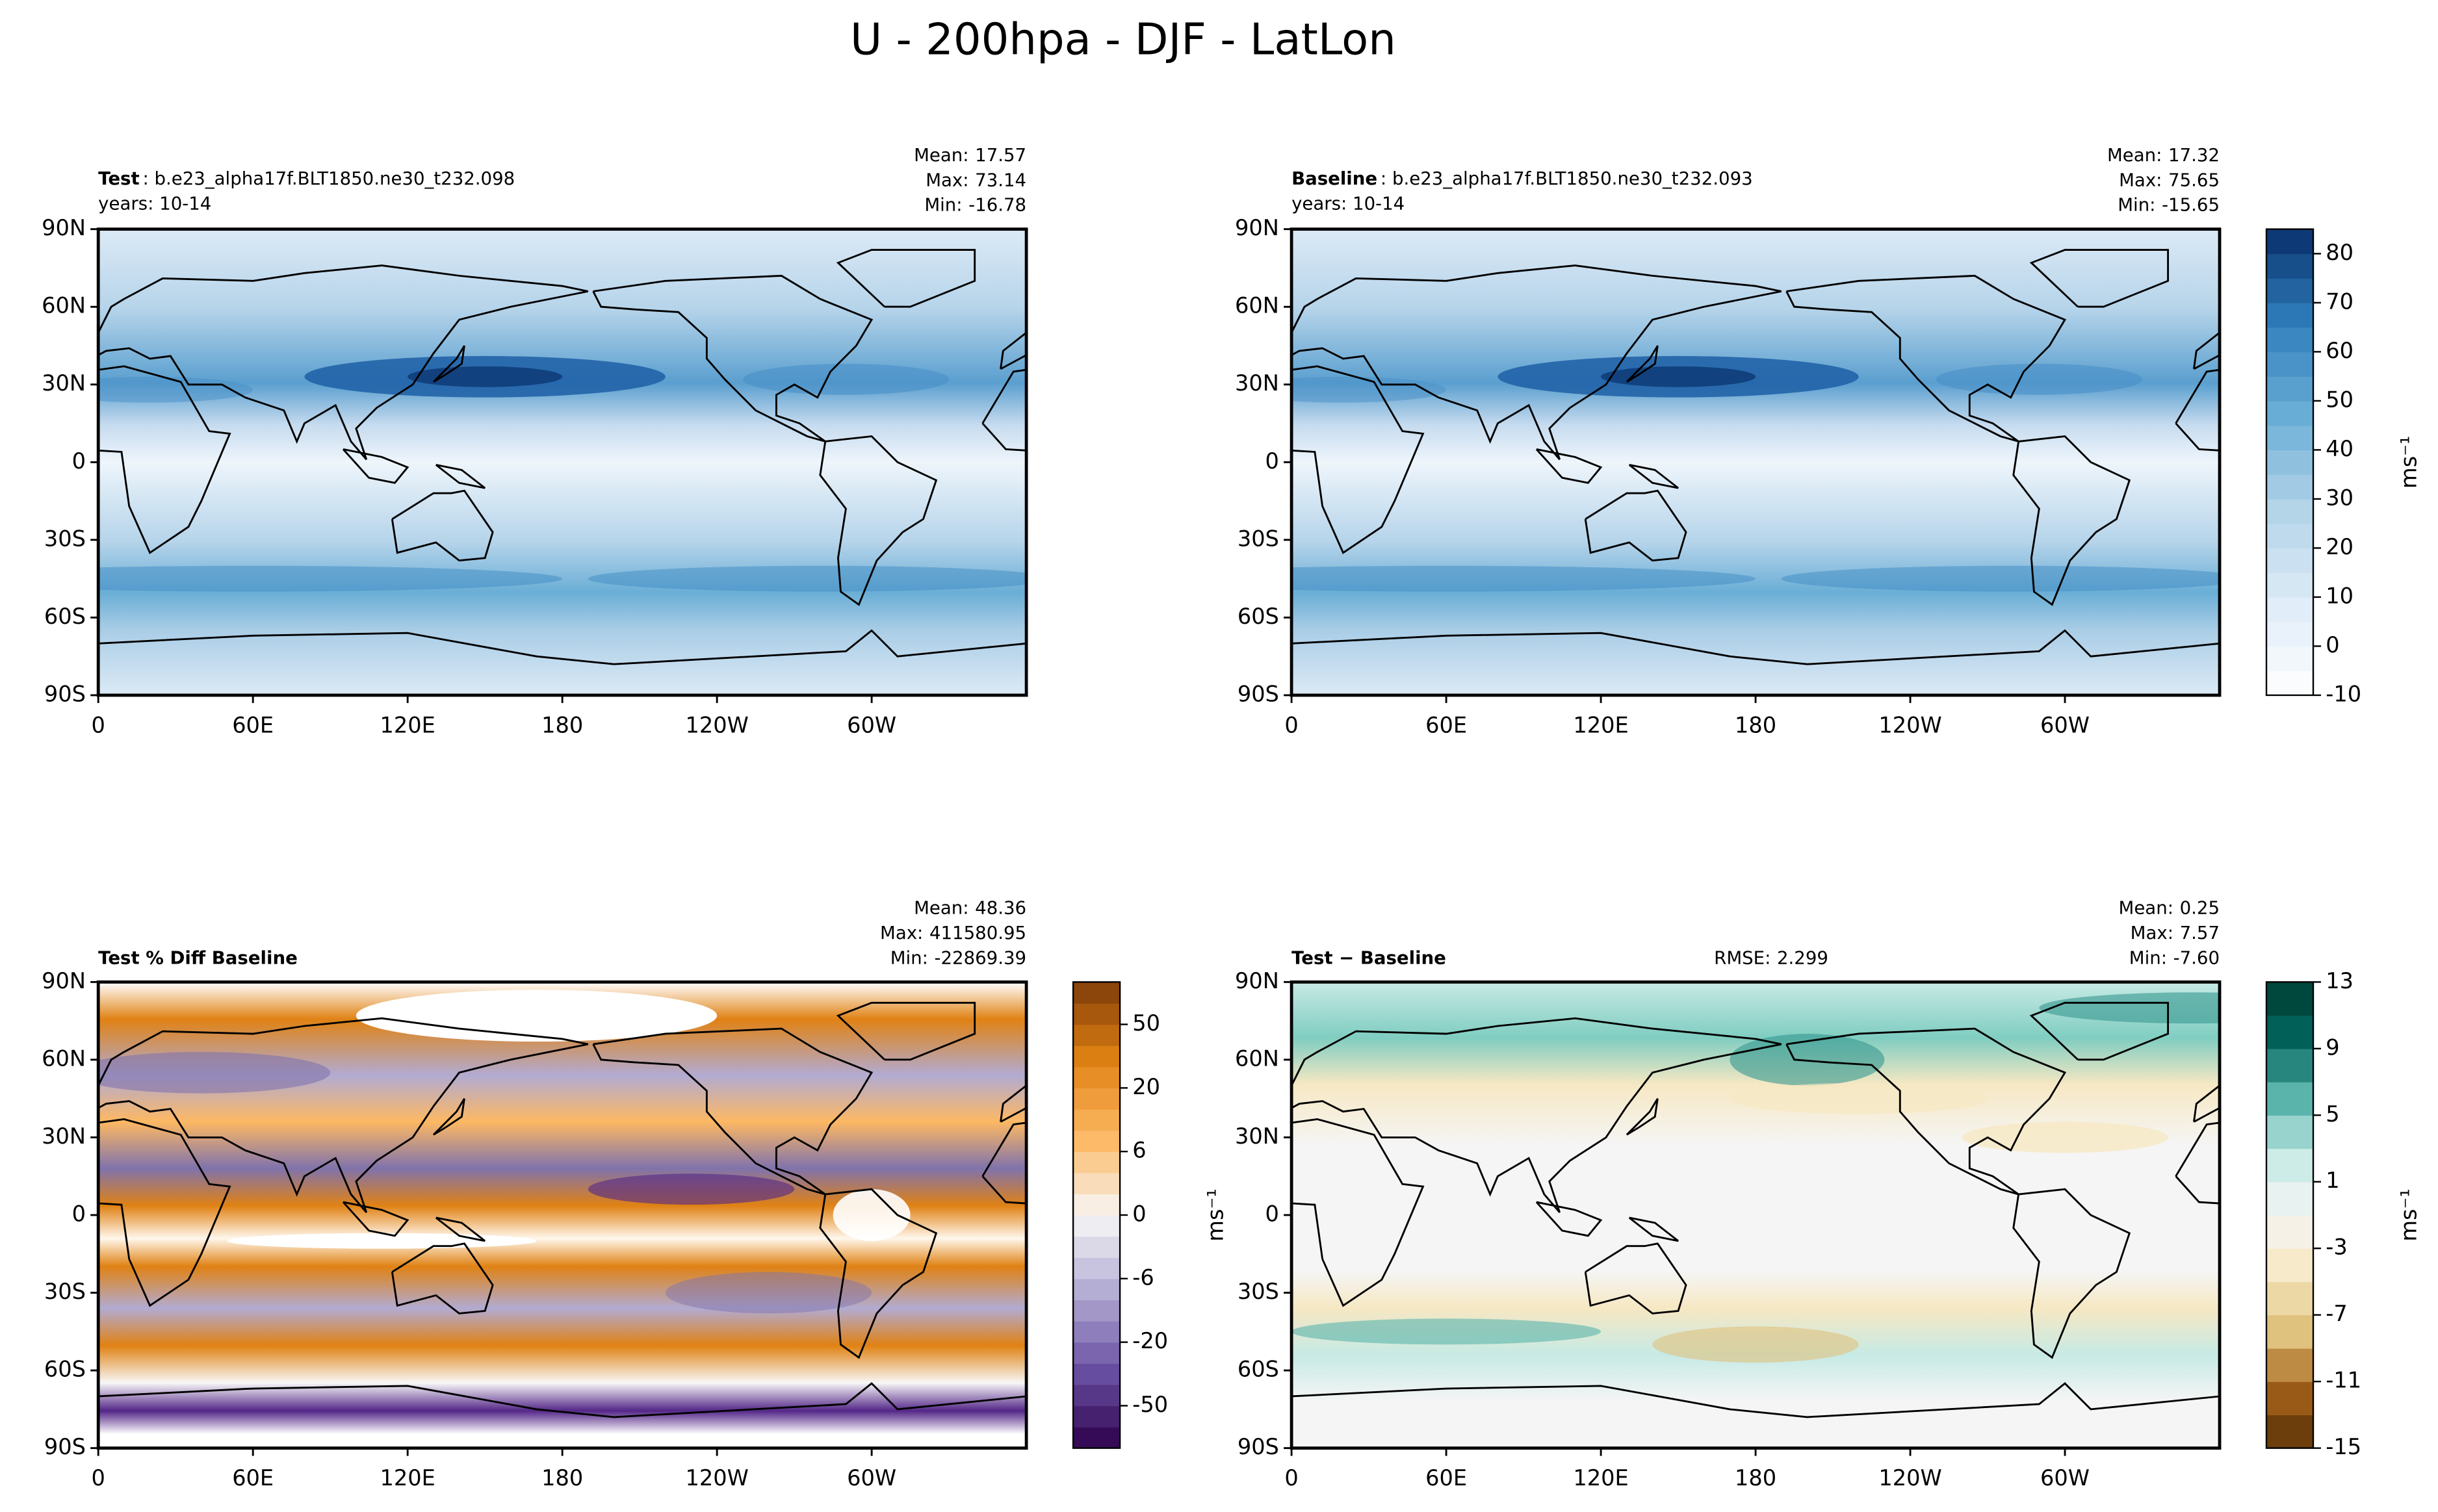  Describe the element at coordinates (2340, 448) in the screenshot. I see `colorbar-tick-label: 40` at that location.